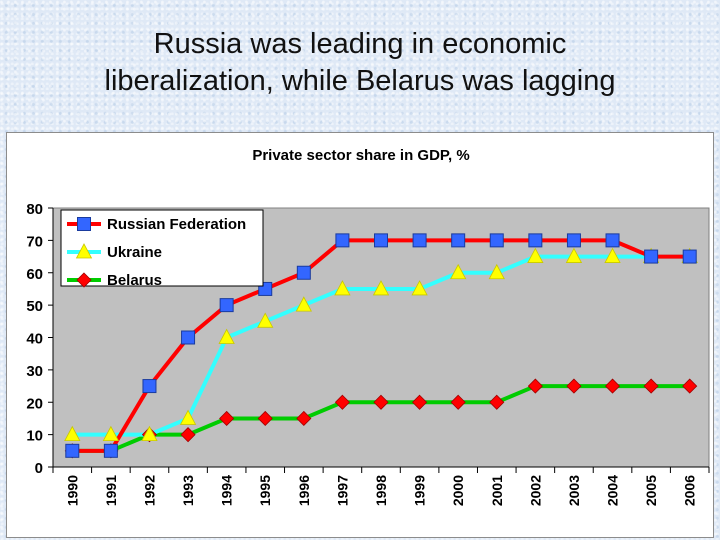 The image size is (720, 540). I want to click on slide-title-line-1: Russia was leading in economic, so click(360, 44).